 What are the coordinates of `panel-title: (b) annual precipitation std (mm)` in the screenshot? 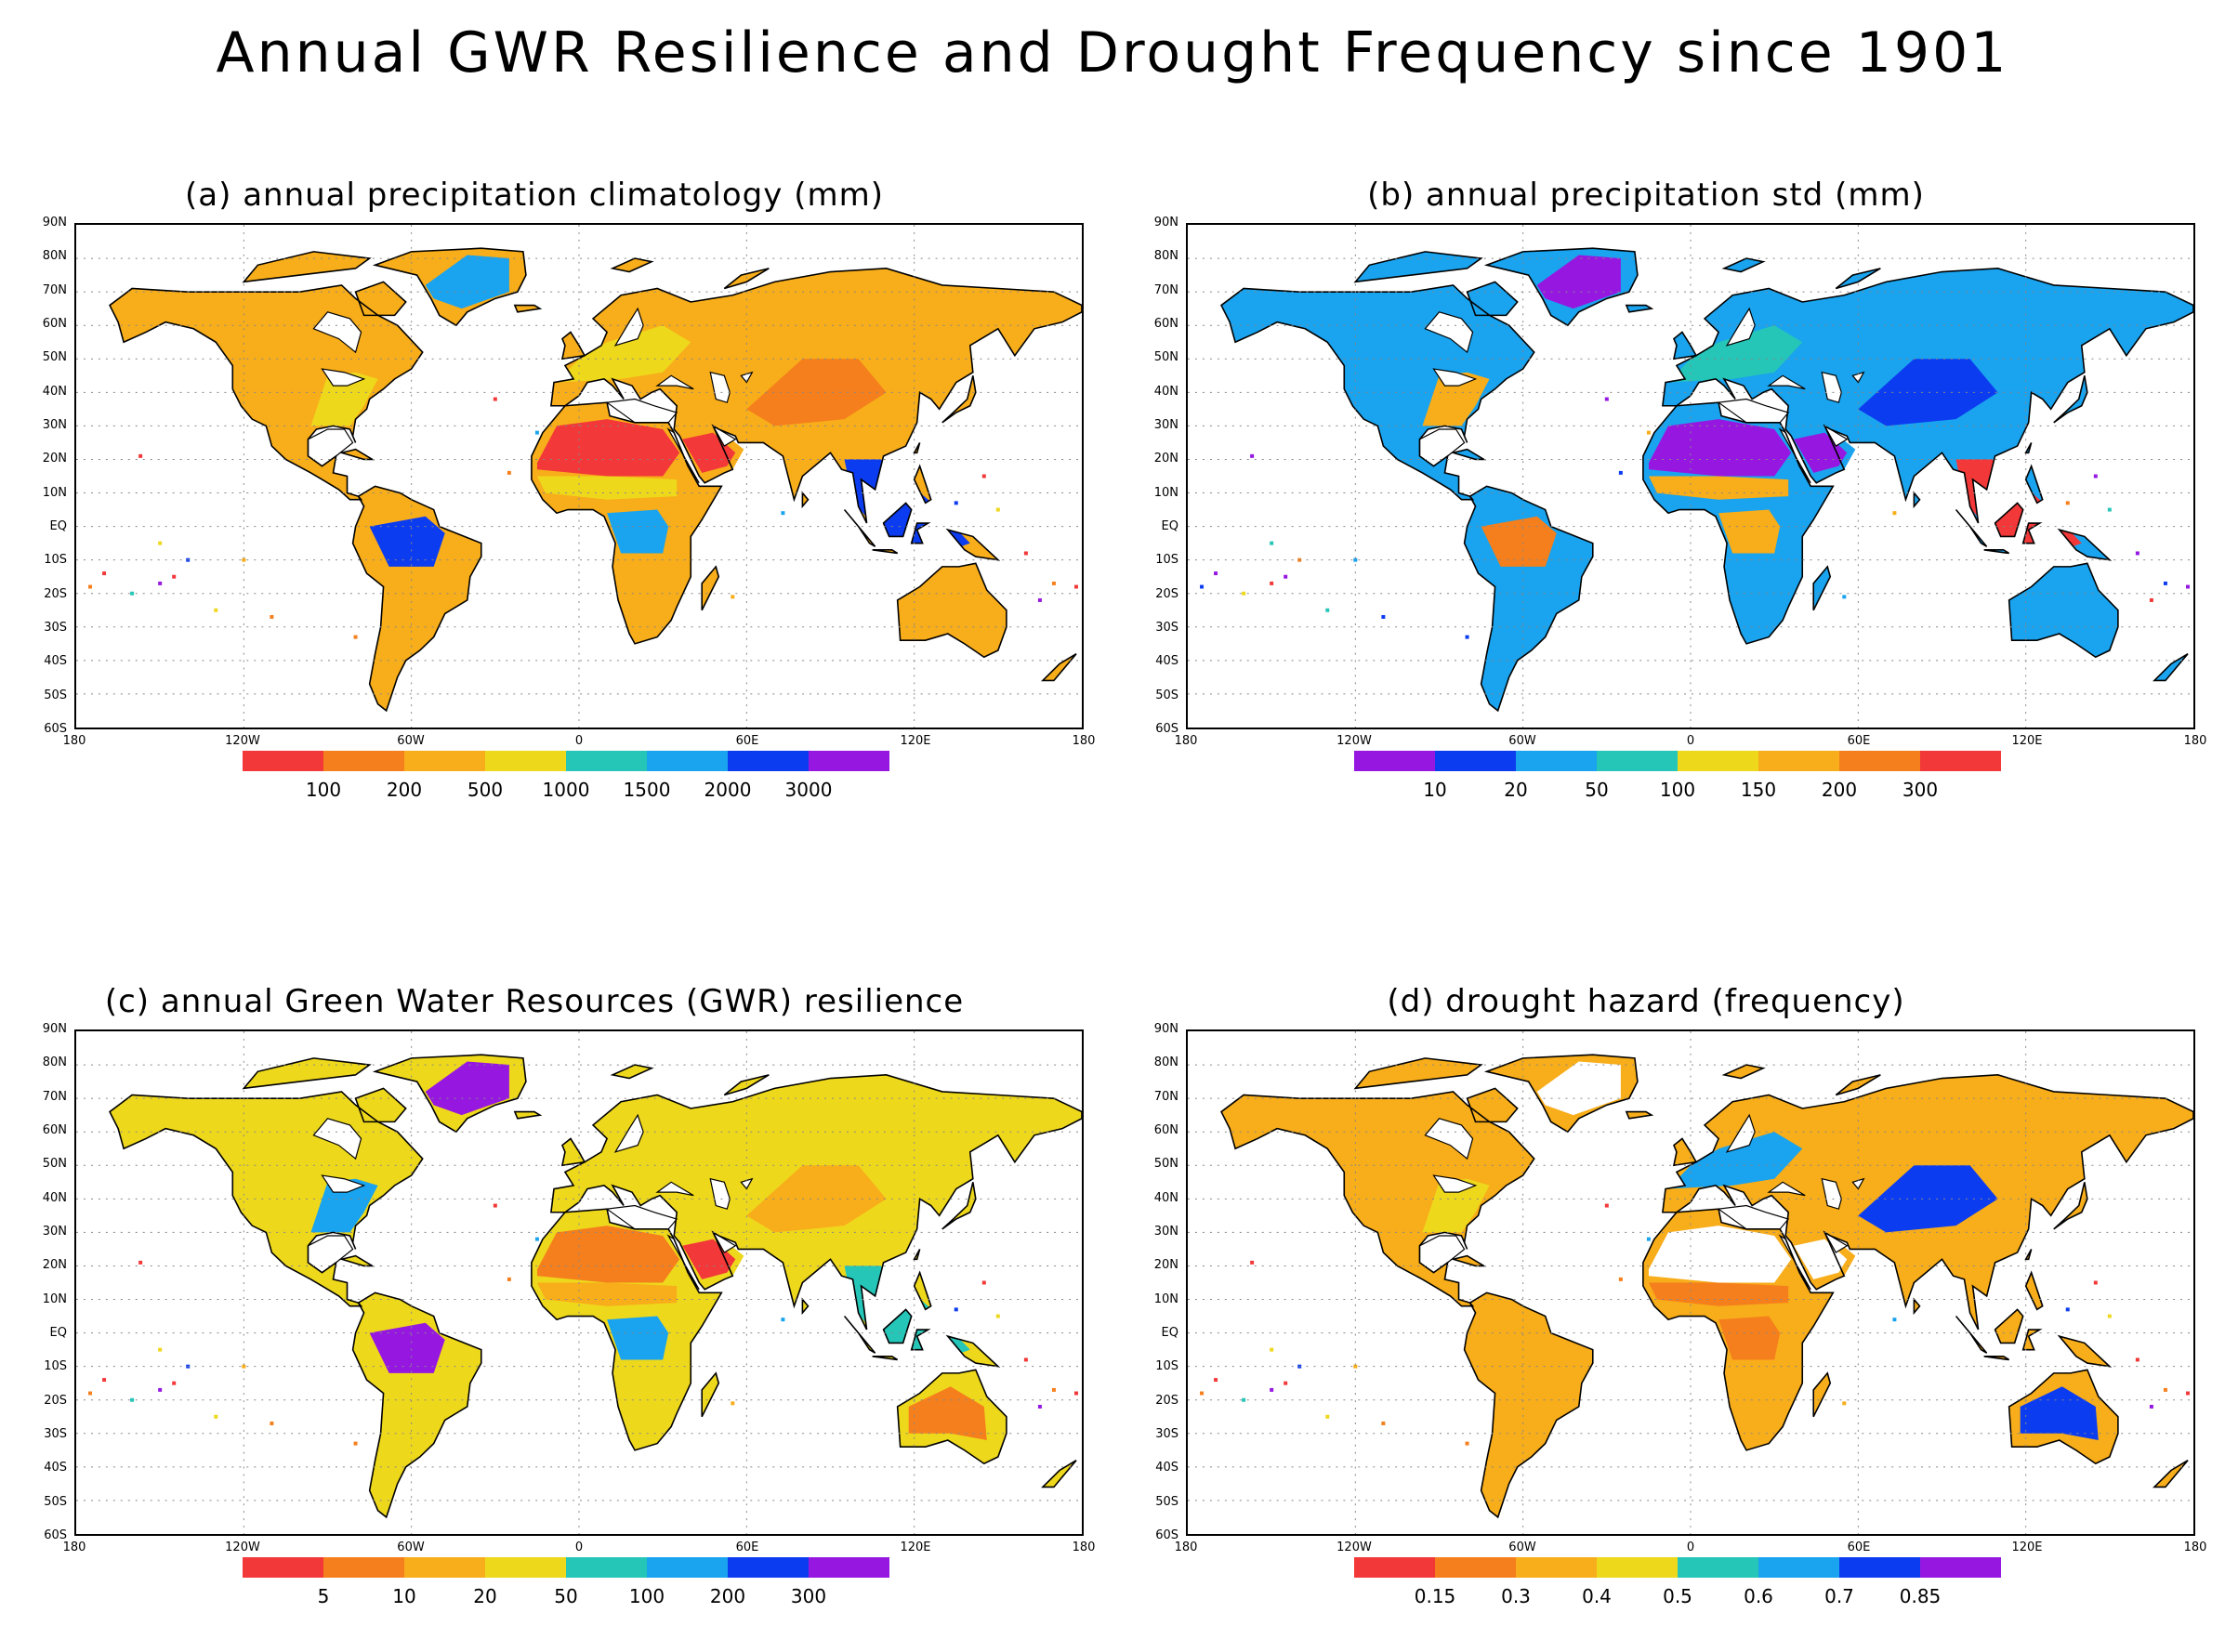 It's located at (1646, 195).